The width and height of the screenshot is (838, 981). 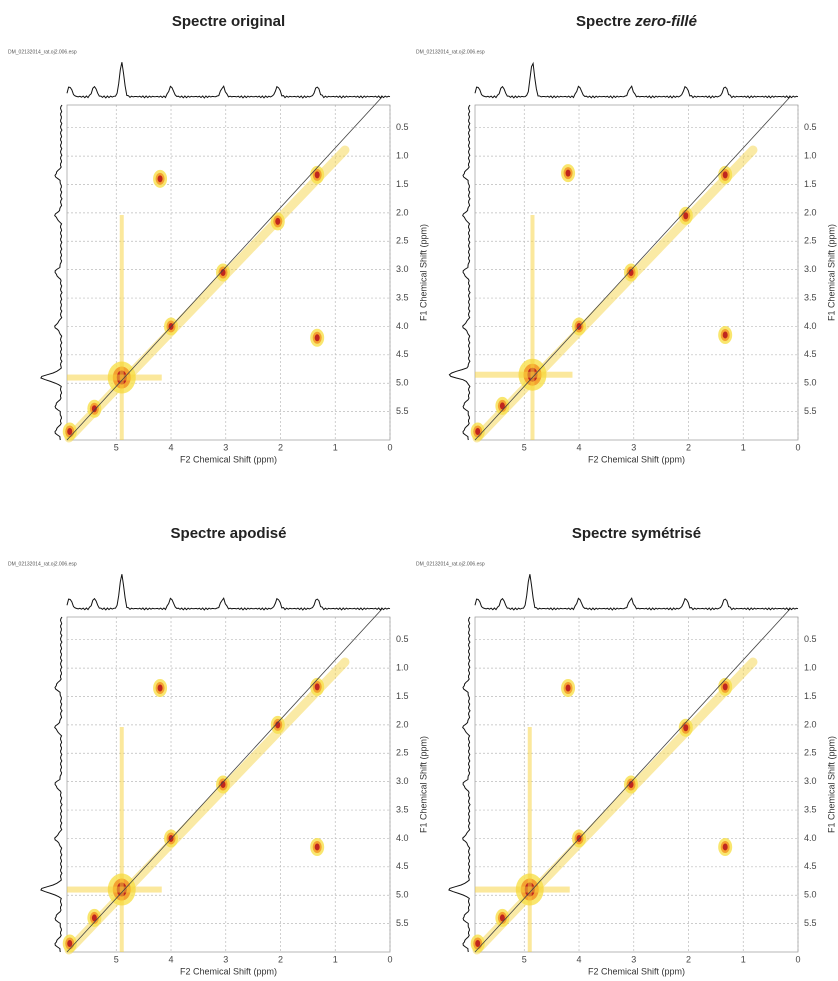 What do you see at coordinates (42, 564) in the screenshot?
I see `file-name: DM_02132014_rat.oj2.006.esp` at bounding box center [42, 564].